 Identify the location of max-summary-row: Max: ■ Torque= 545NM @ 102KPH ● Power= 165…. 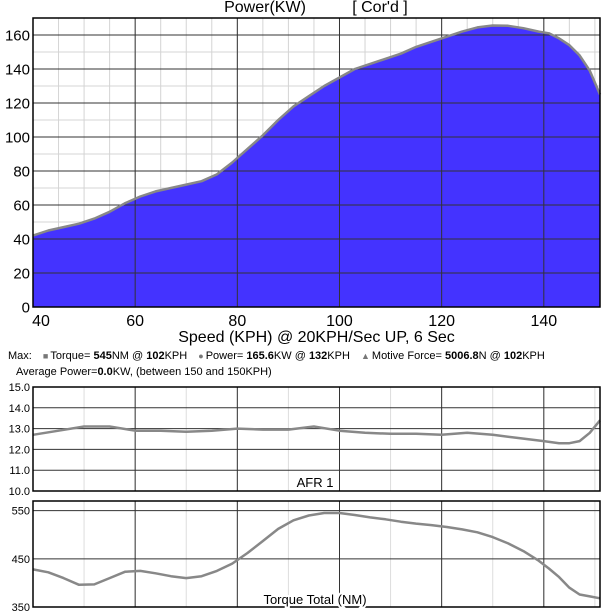
(310, 356).